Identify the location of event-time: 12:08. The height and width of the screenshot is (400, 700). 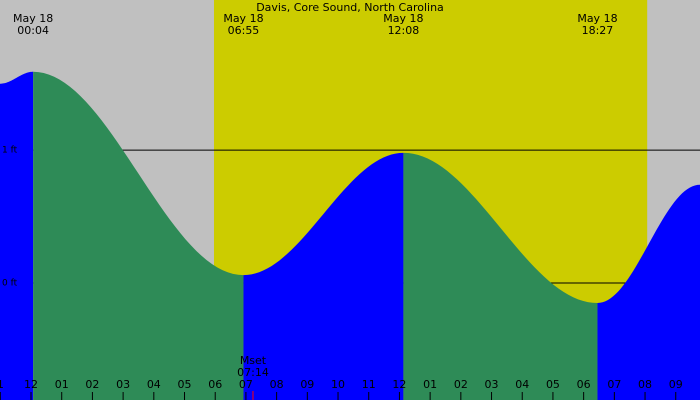
(404, 30).